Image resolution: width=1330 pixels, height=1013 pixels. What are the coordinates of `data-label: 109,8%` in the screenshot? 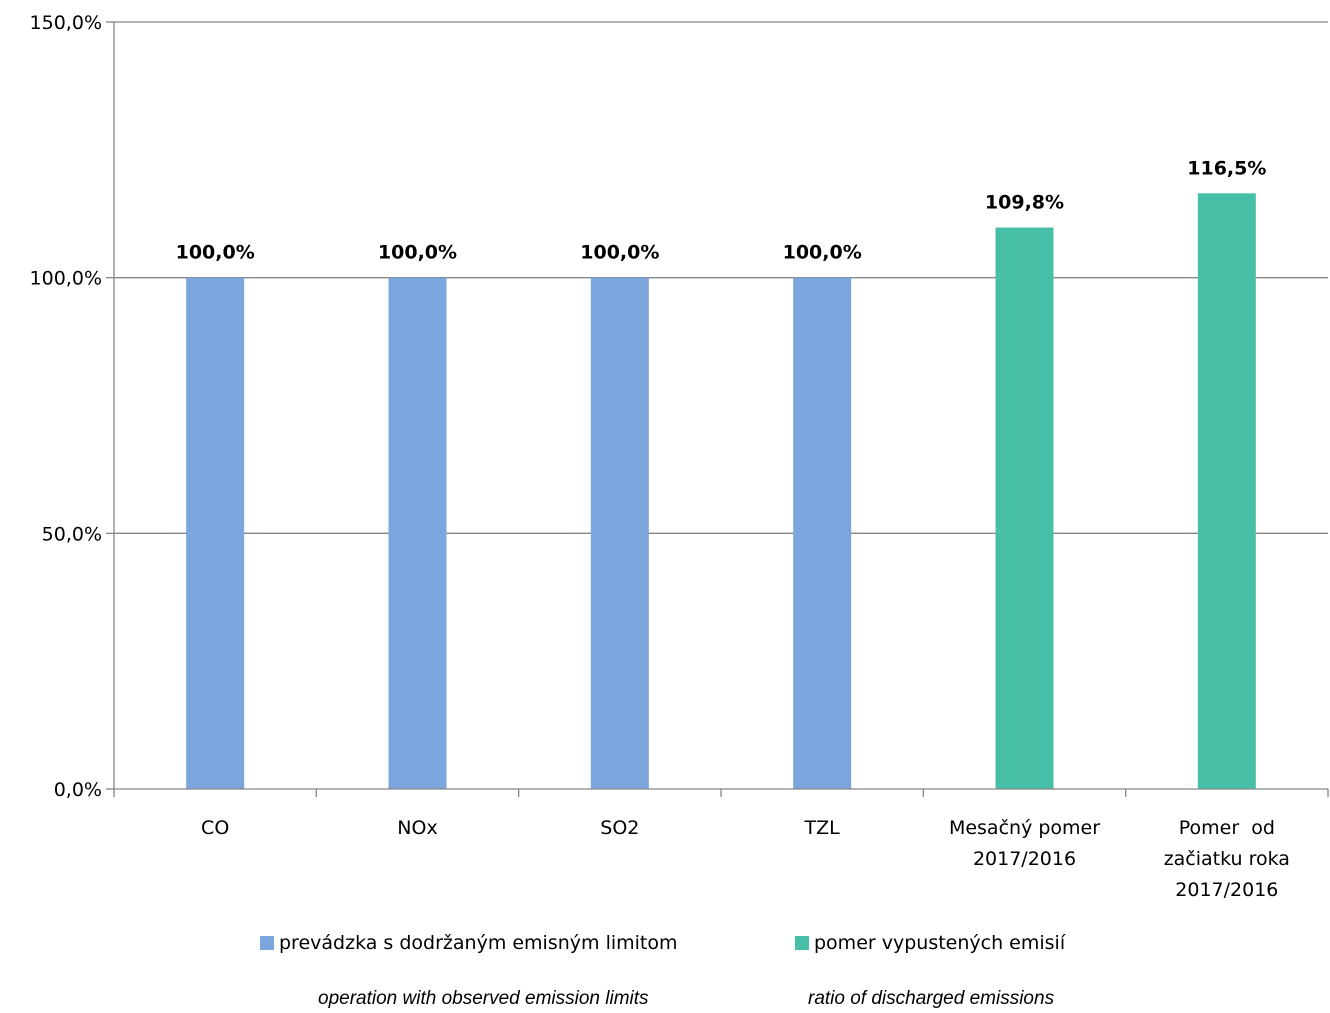 It's located at (1024, 203).